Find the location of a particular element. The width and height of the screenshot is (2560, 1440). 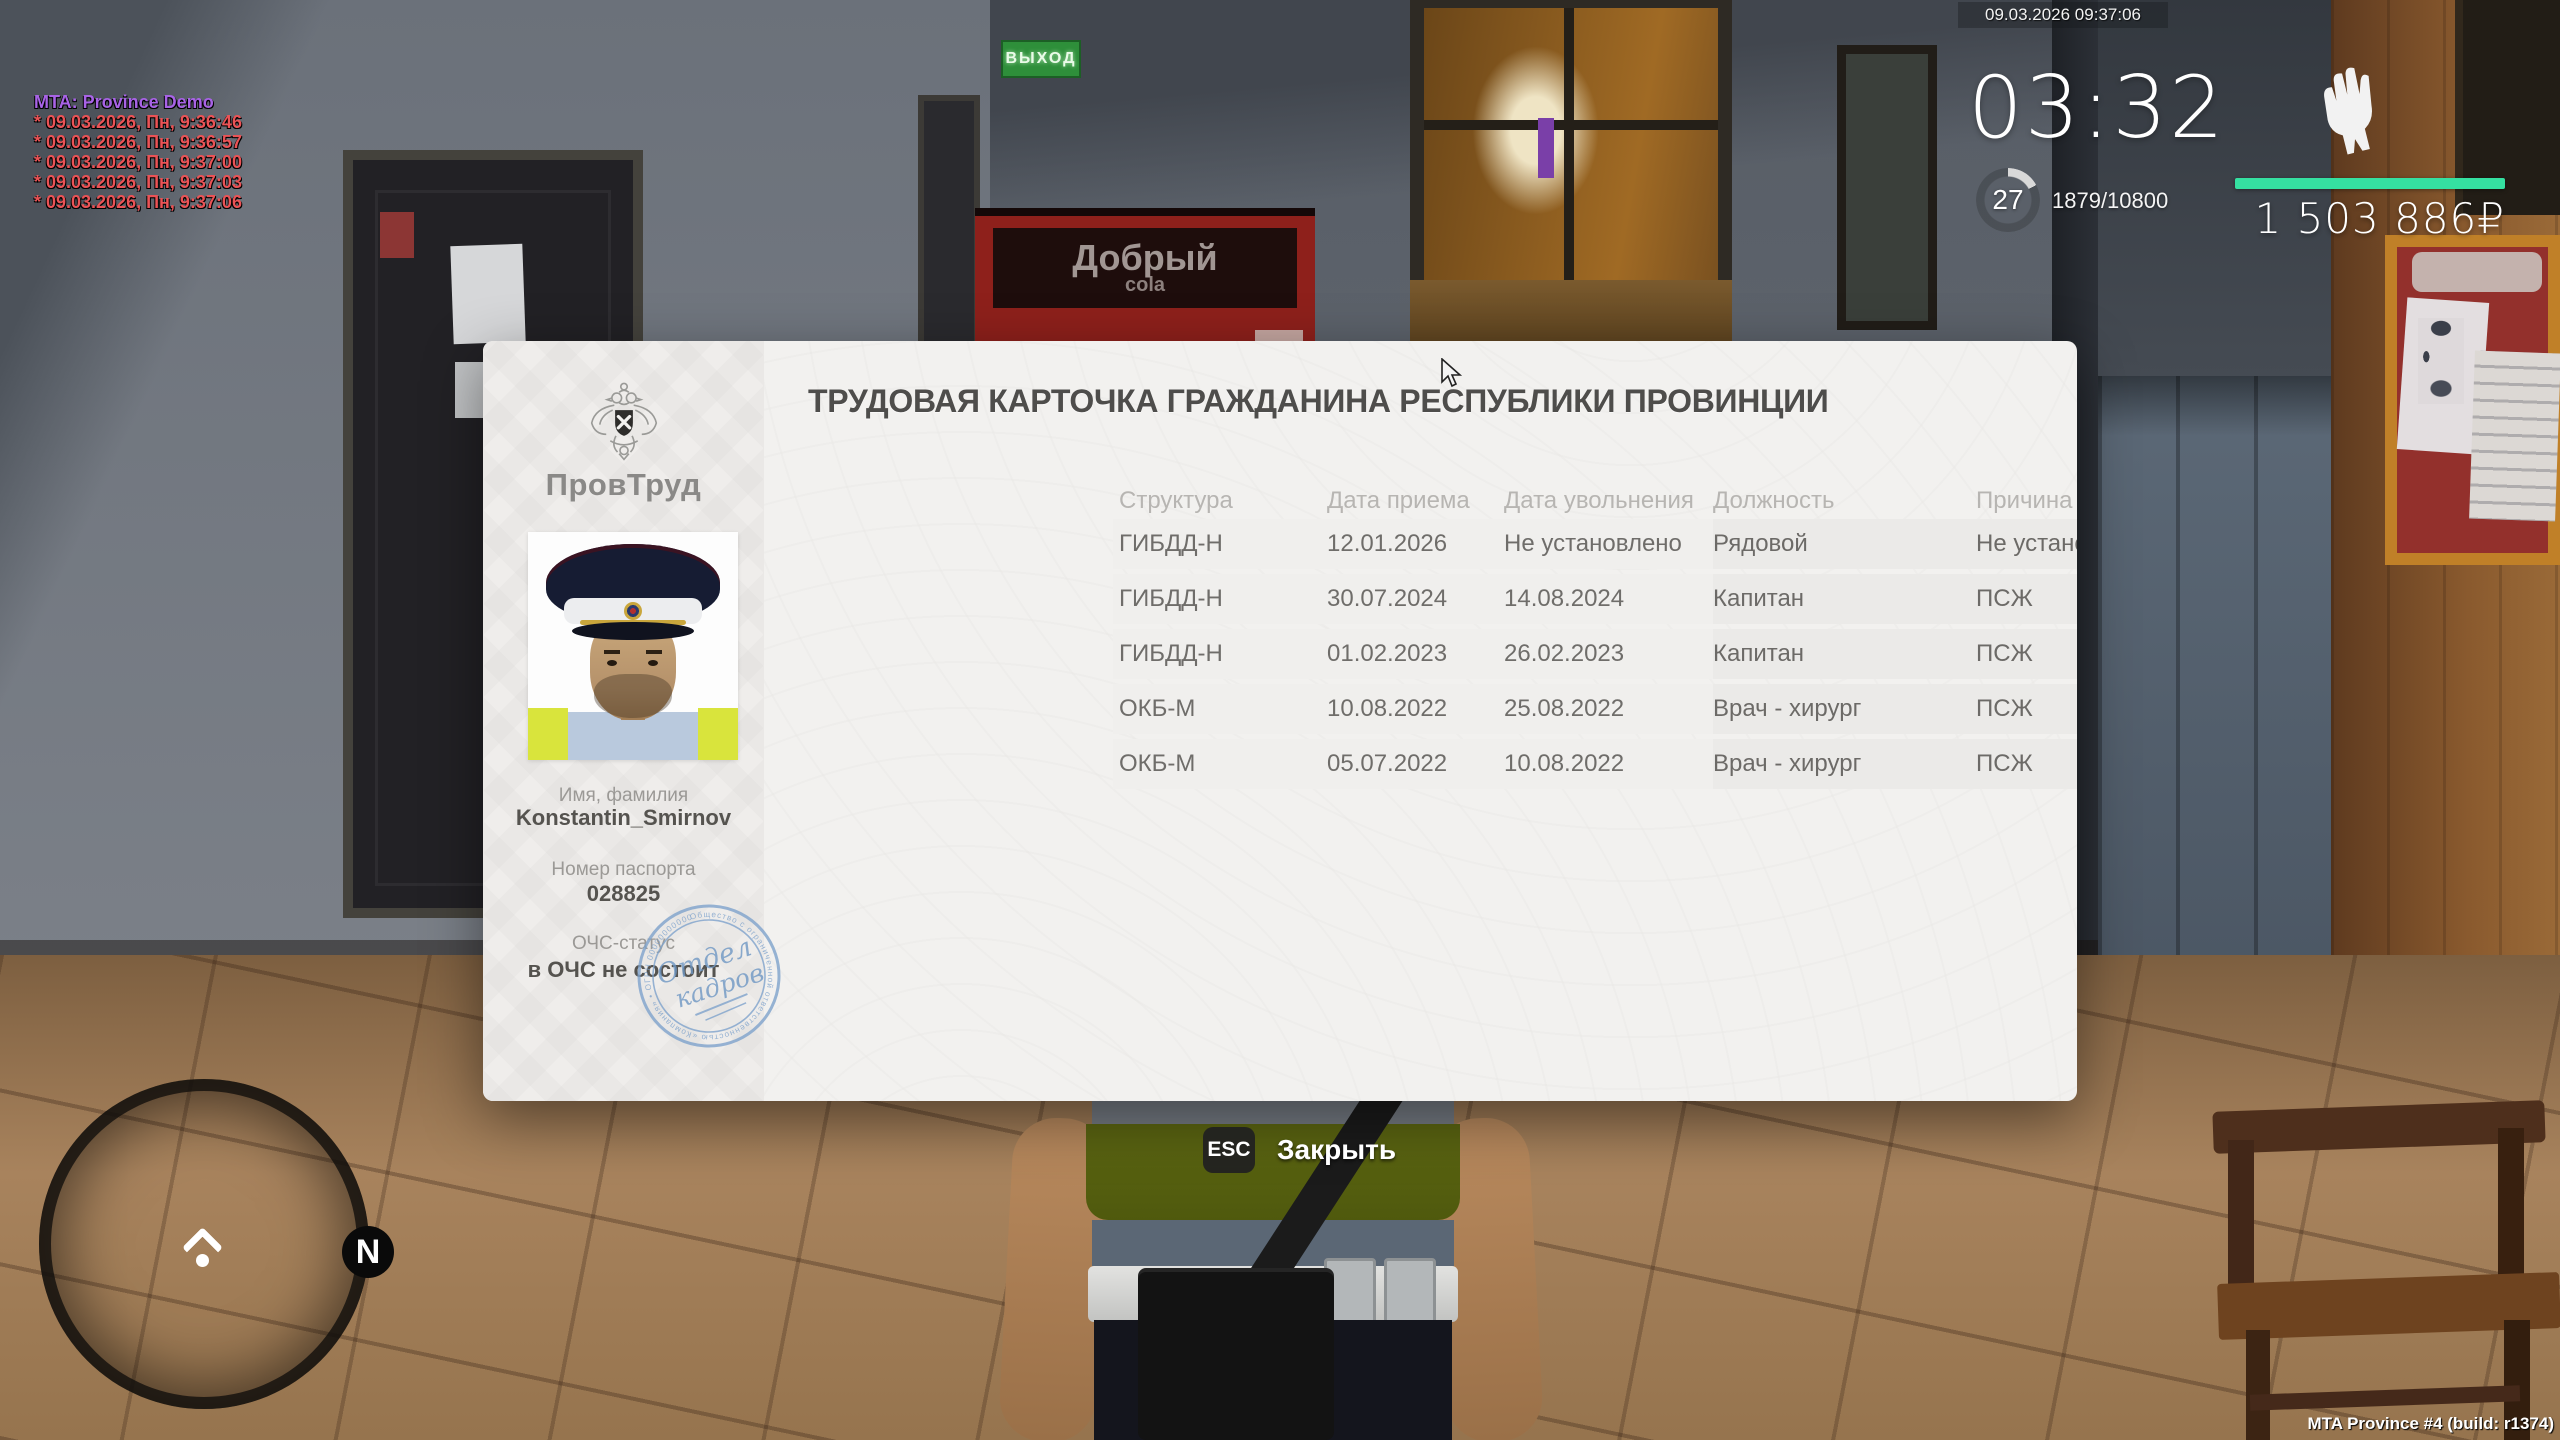

chat-line: * 09.03.2026, Пн, 9:37:00 is located at coordinates (138, 162).